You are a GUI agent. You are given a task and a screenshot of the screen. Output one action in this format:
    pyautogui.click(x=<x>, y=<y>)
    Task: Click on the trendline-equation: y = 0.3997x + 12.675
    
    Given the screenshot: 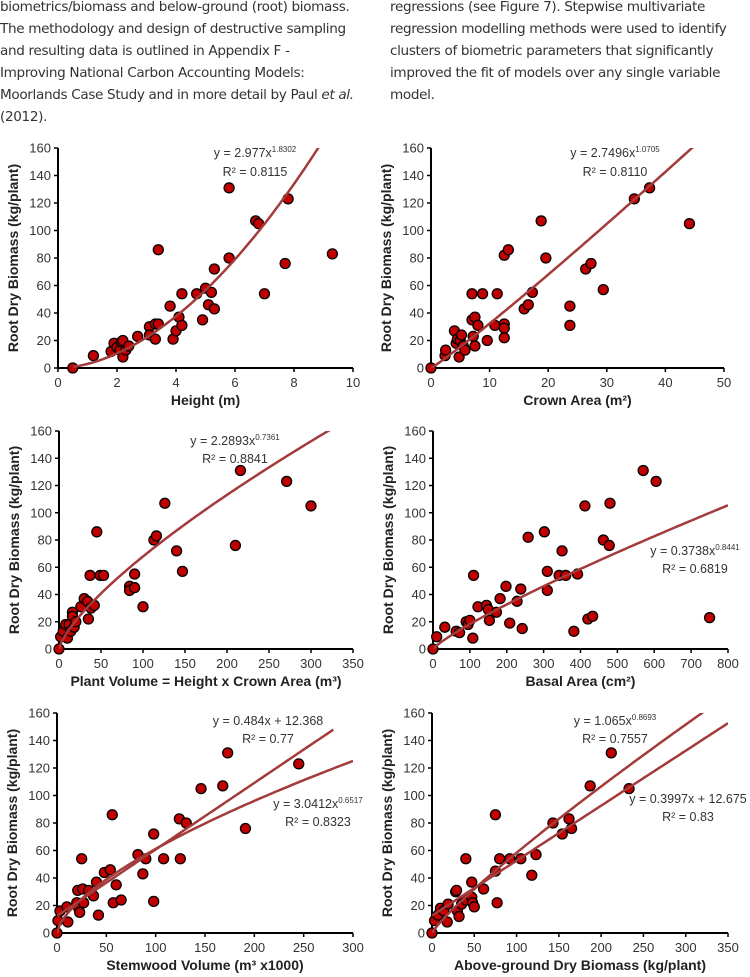 What is the action you would take?
    pyautogui.click(x=688, y=799)
    